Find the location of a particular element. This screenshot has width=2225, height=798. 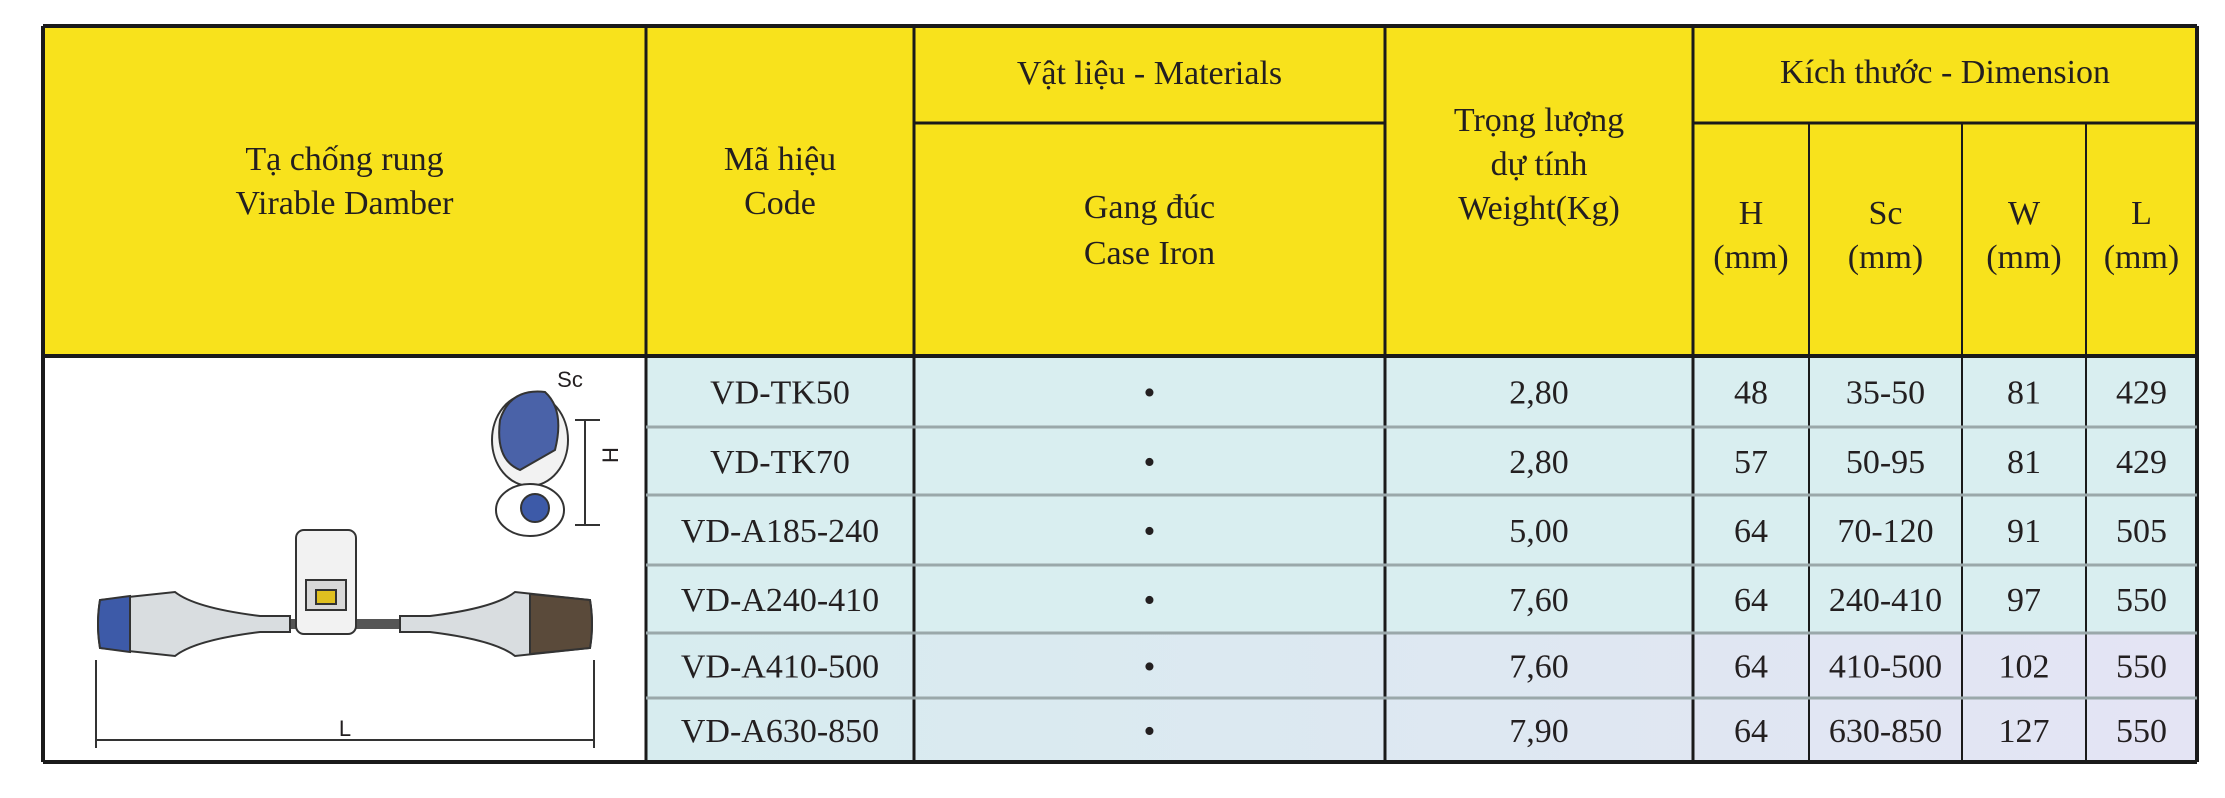

cell-text: 505 is located at coordinates (2141, 531).